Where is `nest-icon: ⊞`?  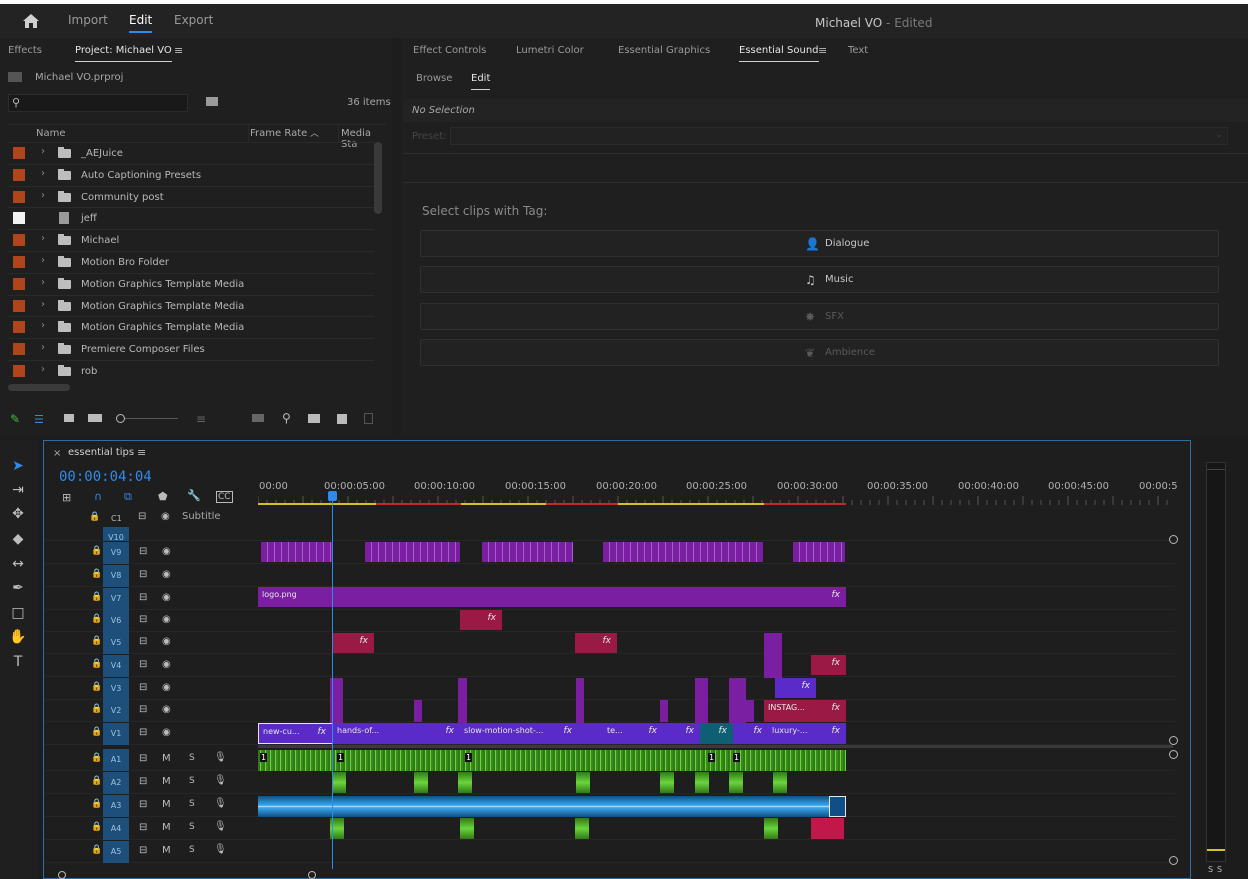 nest-icon: ⊞ is located at coordinates (67, 497).